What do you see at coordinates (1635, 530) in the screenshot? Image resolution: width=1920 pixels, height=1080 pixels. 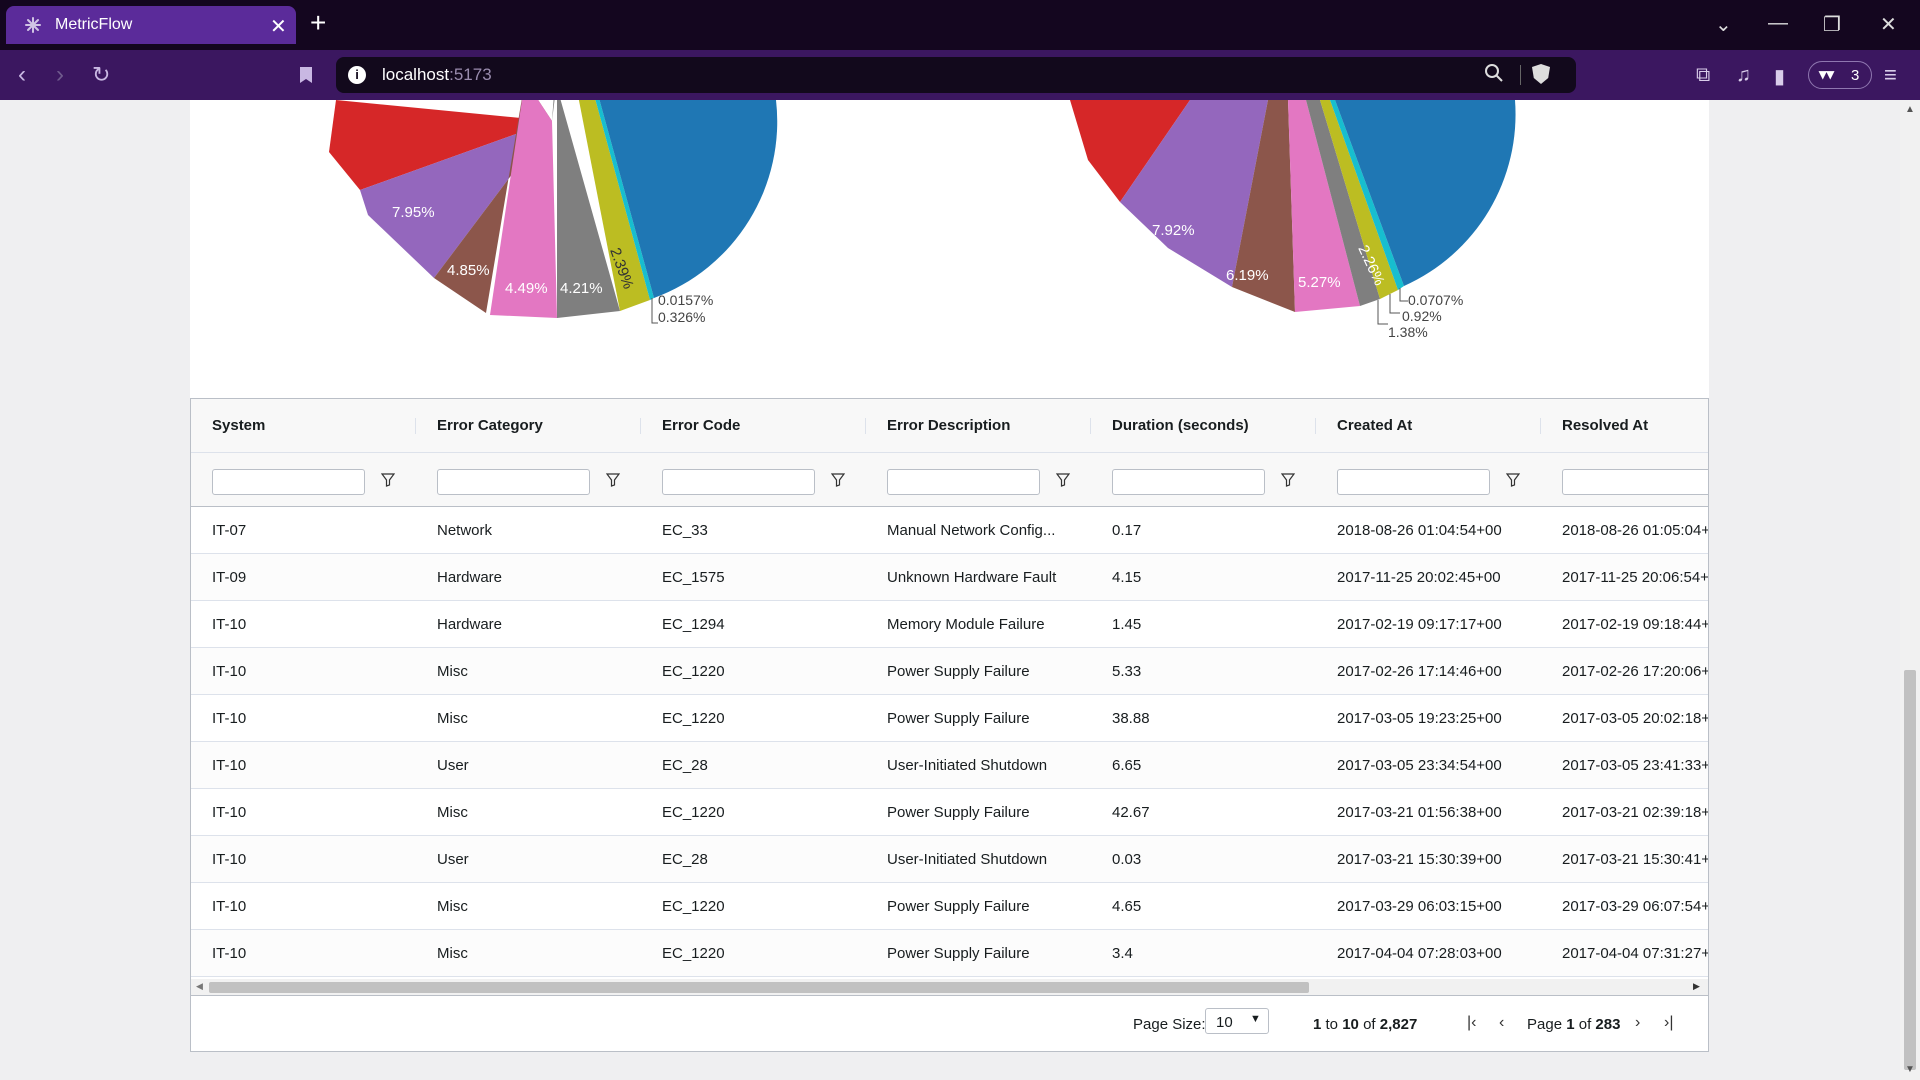 I see `cell-resolved-at: 2018-08-26 01:05:04+` at bounding box center [1635, 530].